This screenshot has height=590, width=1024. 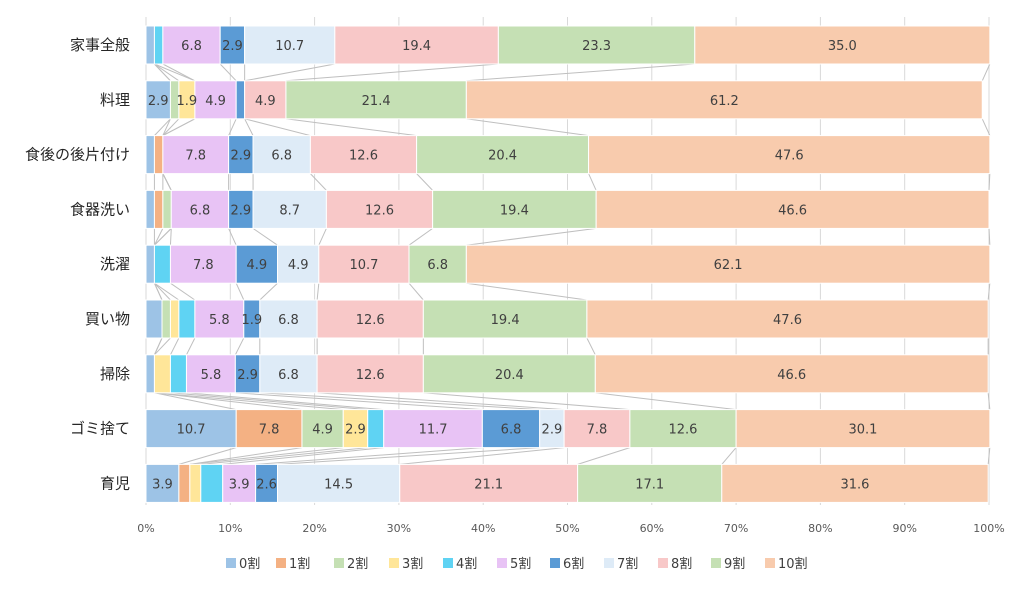 What do you see at coordinates (412, 564) in the screenshot?
I see `legend-label: 3割` at bounding box center [412, 564].